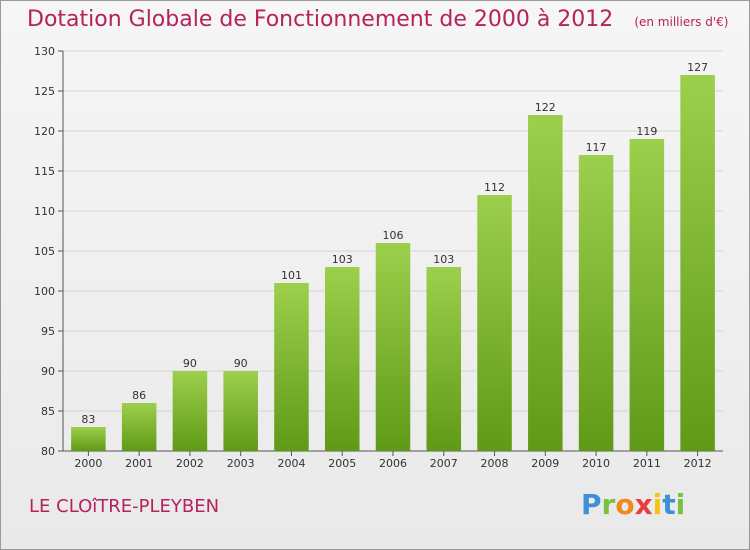 This screenshot has height=550, width=750. I want to click on y-tick-label: 80, so click(48, 451).